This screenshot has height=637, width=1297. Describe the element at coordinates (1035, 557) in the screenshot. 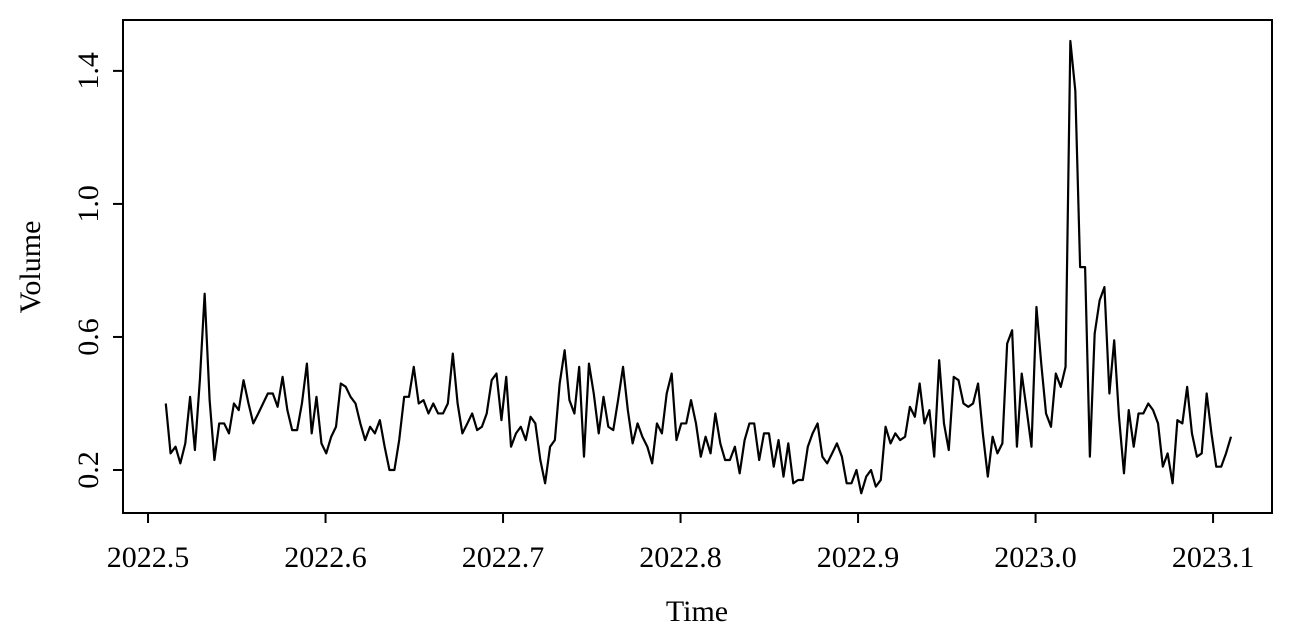

I see `x-tick-label: 2023.0` at that location.